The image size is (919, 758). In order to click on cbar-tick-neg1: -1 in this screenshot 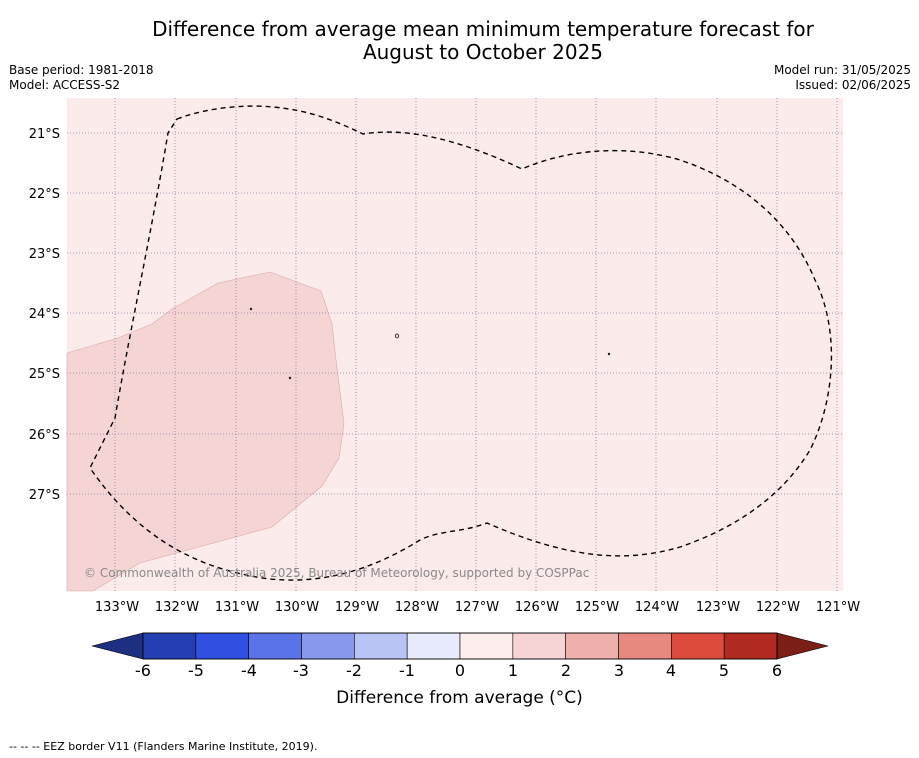, I will do `click(407, 670)`.